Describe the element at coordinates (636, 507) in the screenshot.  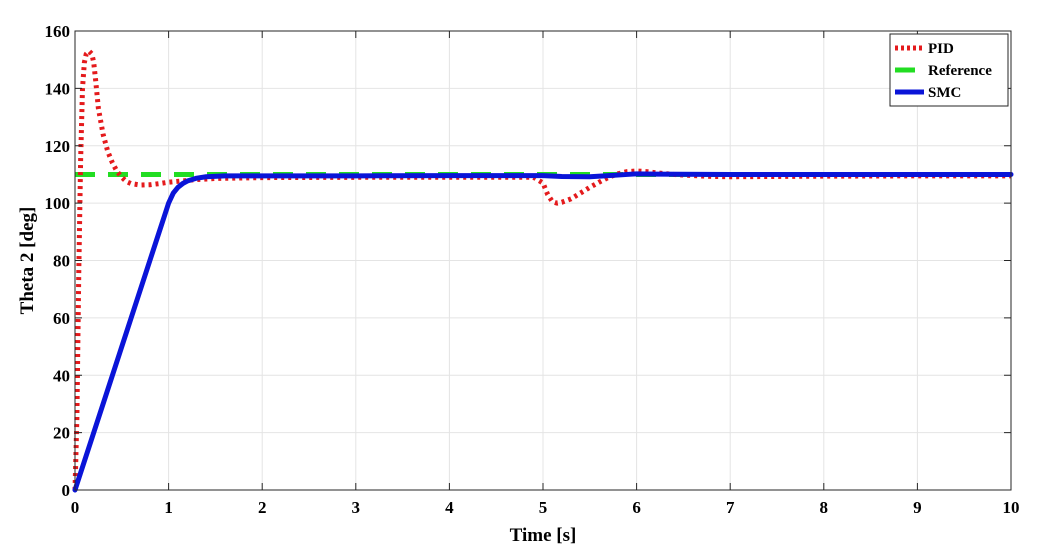
I see `x-tick-label: 6` at that location.